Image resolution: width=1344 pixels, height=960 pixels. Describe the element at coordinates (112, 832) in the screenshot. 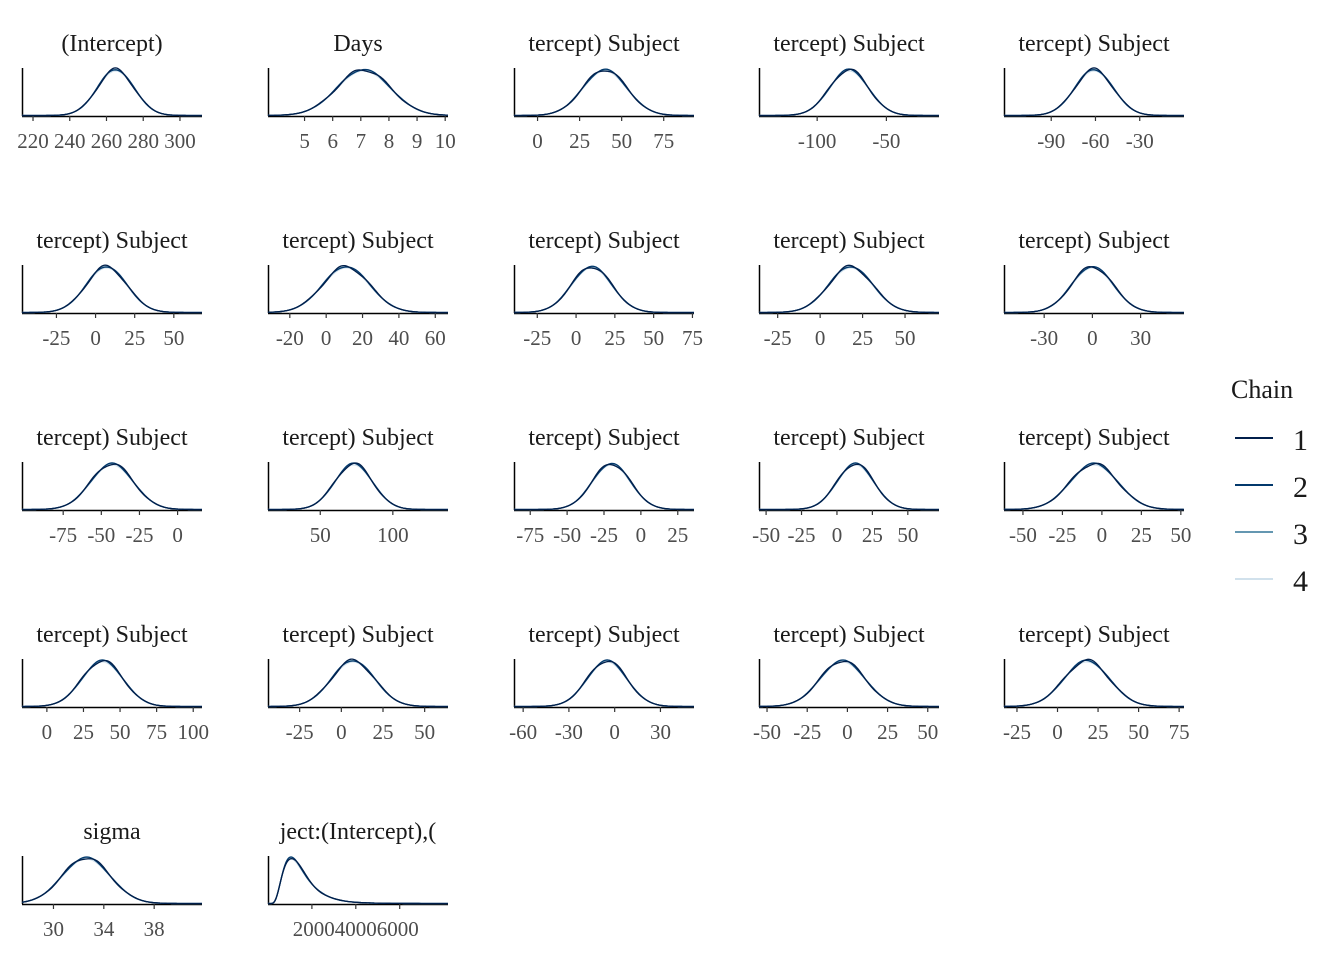

I see `panel-title: sigma` at that location.